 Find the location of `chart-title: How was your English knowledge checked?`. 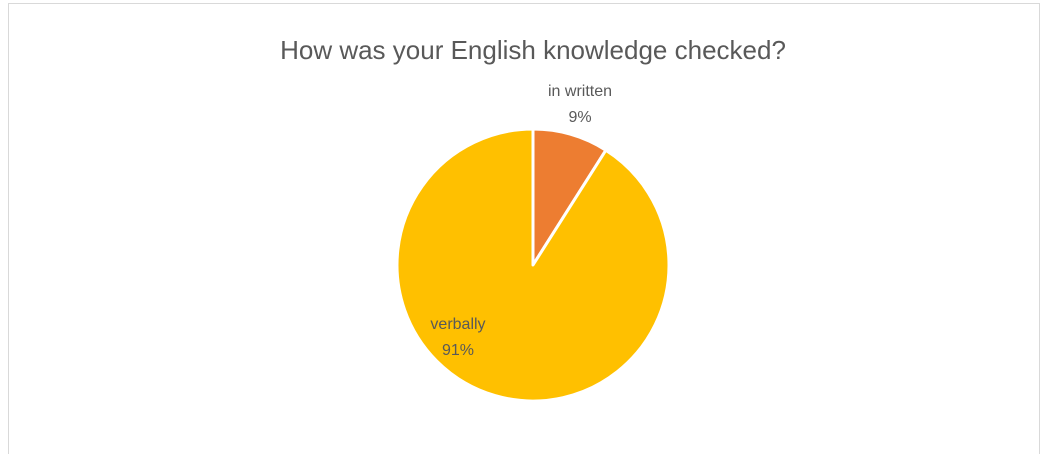

chart-title: How was your English knowledge checked? is located at coordinates (533, 50).